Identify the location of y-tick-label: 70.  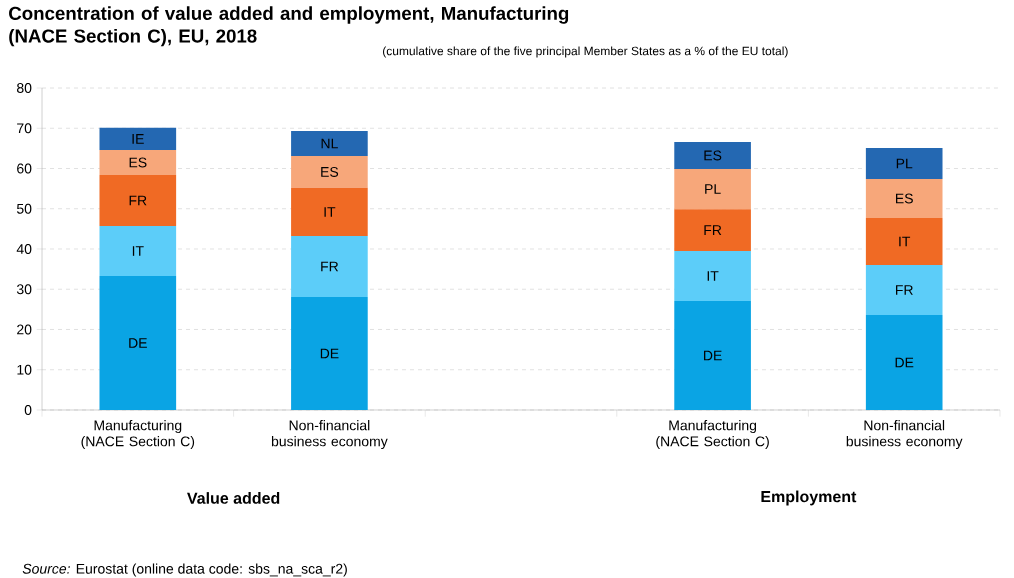
(24, 128).